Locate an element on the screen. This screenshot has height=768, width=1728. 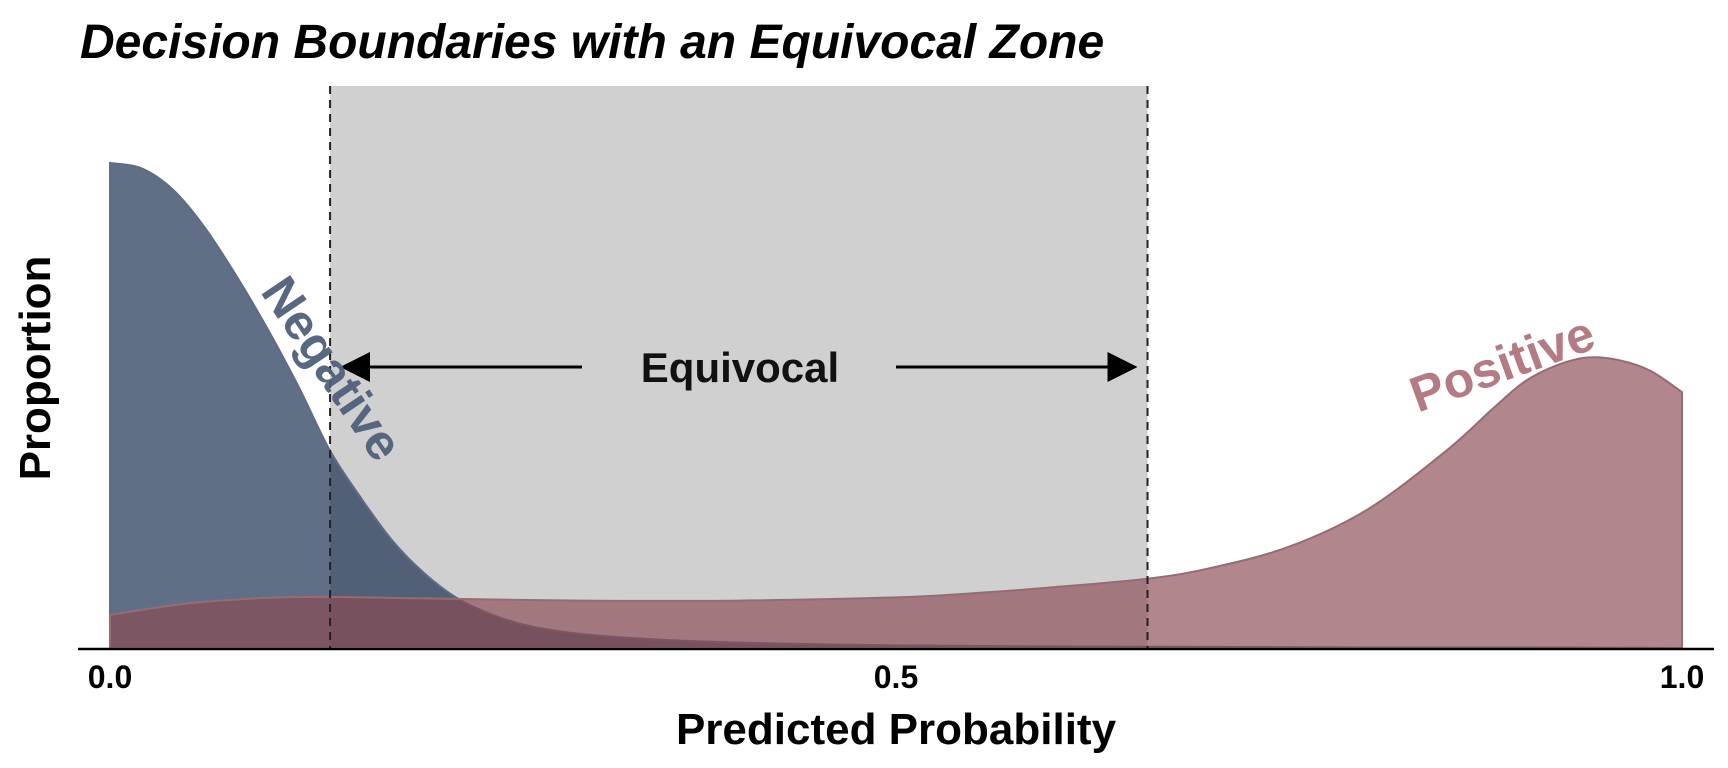
x-tick-labels: 0.0 0.5 1.0 is located at coordinates (896, 677).